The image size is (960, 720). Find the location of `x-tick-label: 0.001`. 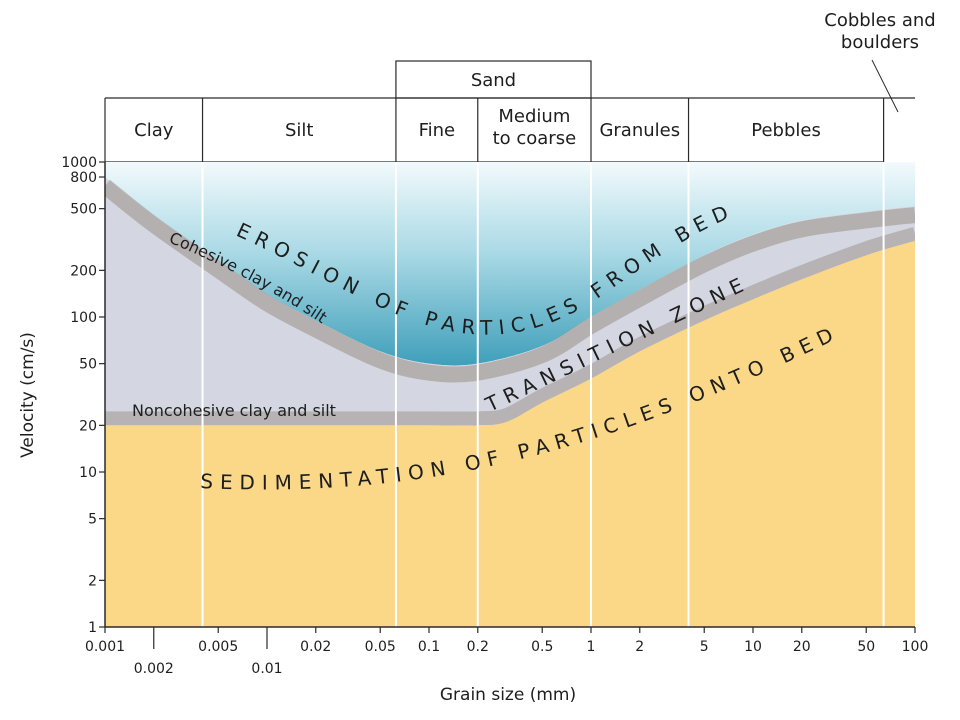

x-tick-label: 0.001 is located at coordinates (105, 647).